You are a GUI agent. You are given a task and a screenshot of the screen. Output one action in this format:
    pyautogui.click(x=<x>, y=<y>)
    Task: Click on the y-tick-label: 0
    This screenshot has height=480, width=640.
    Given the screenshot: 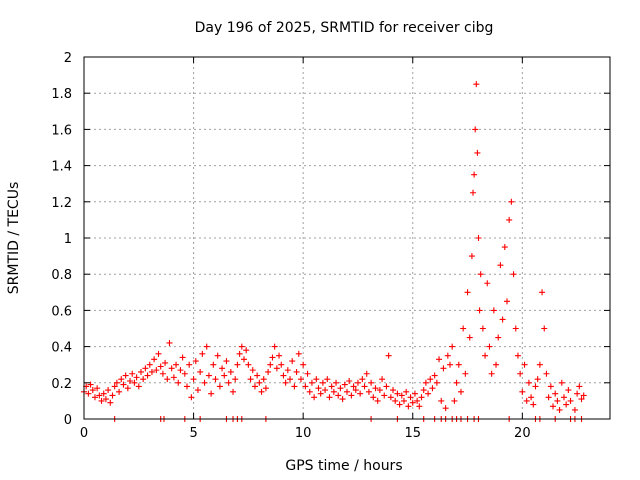 What is the action you would take?
    pyautogui.click(x=68, y=420)
    